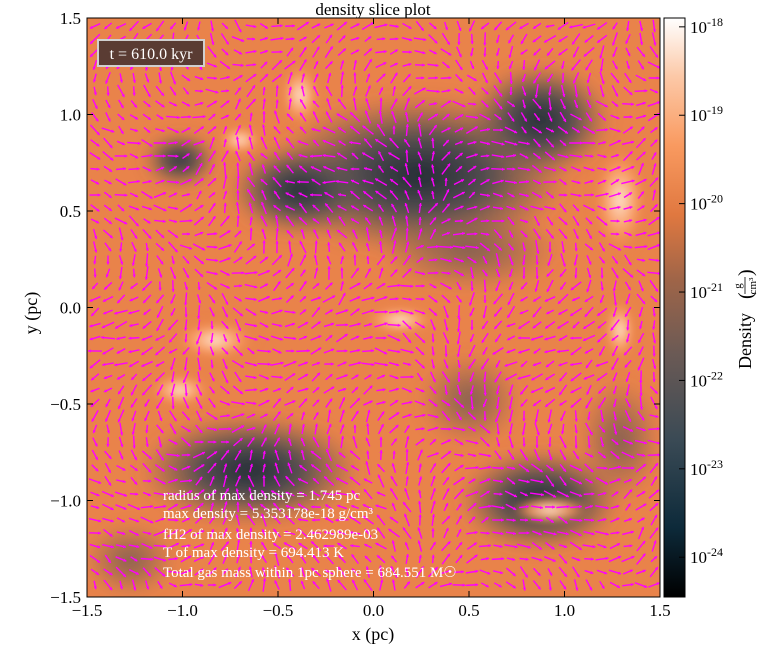 This screenshot has width=781, height=662. Describe the element at coordinates (372, 9) in the screenshot. I see `chart-title: density slice plot` at that location.